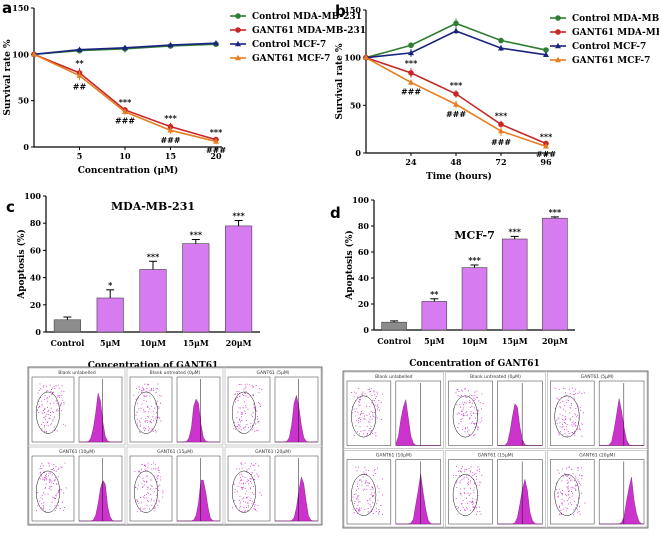 The height and width of the screenshot is (533, 659). I want to click on x-axis-label: Time (hours), so click(459, 176).